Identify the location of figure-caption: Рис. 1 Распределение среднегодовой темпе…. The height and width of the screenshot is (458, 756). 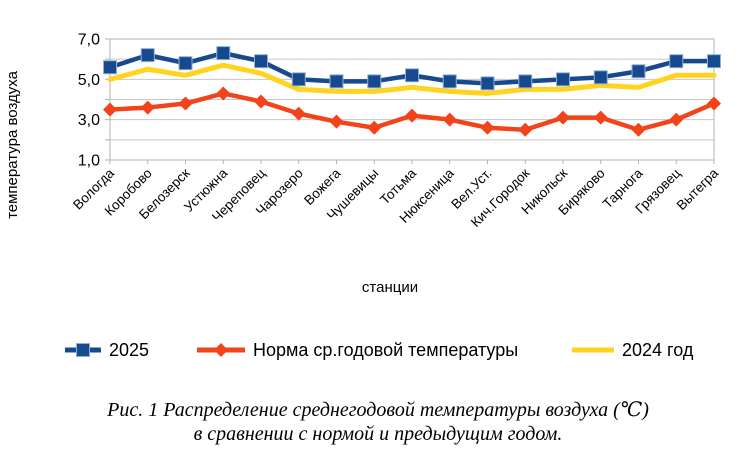
(378, 422).